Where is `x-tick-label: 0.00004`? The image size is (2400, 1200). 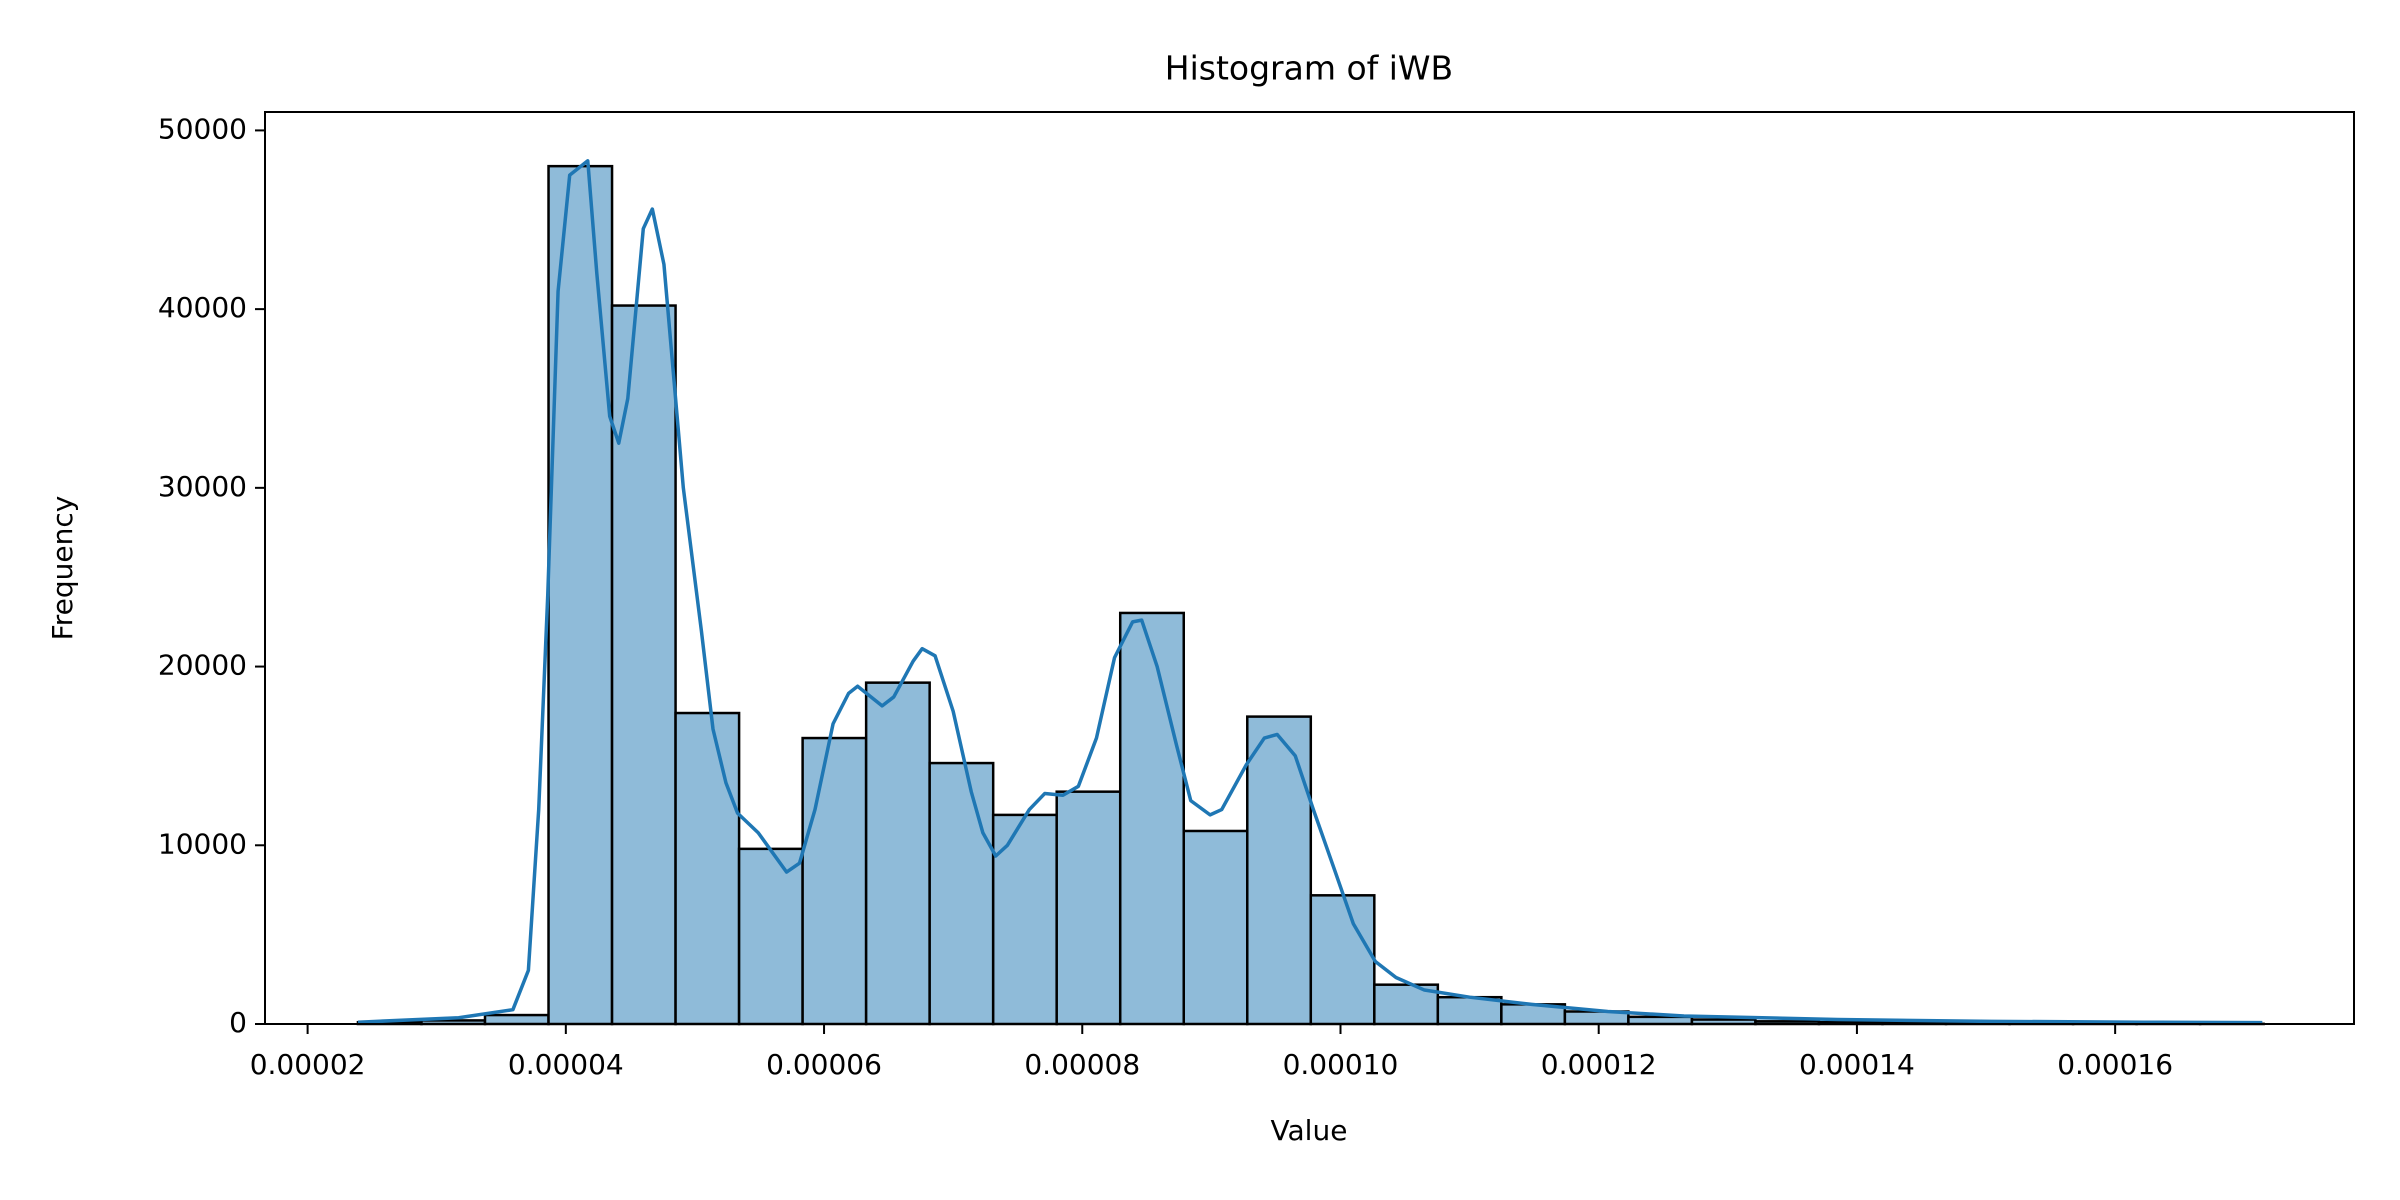
x-tick-label: 0.00004 is located at coordinates (566, 1064).